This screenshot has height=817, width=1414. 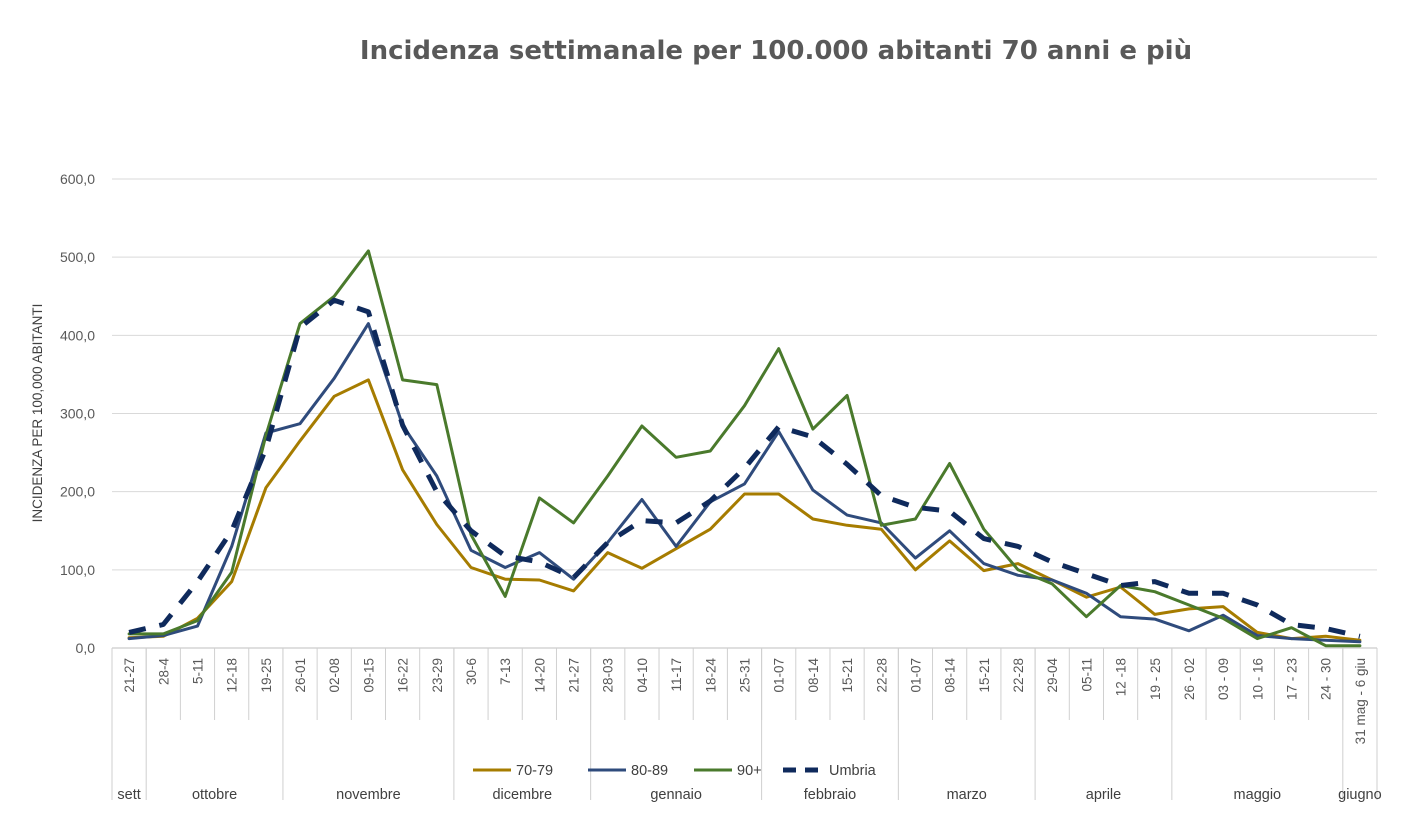 I want to click on x-tick-label: 09-15, so click(x=368, y=675).